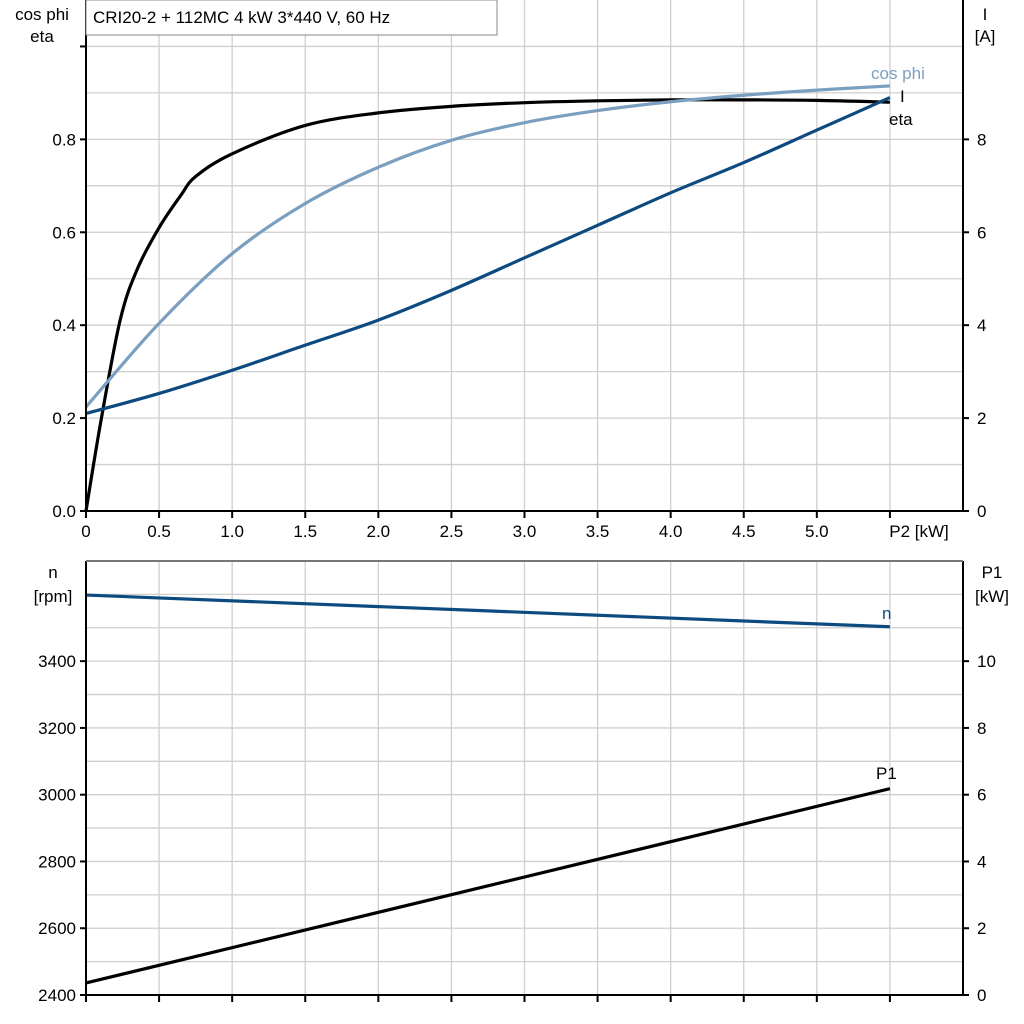  What do you see at coordinates (919, 531) in the screenshot?
I see `x-axis-label: P2 [kW]` at bounding box center [919, 531].